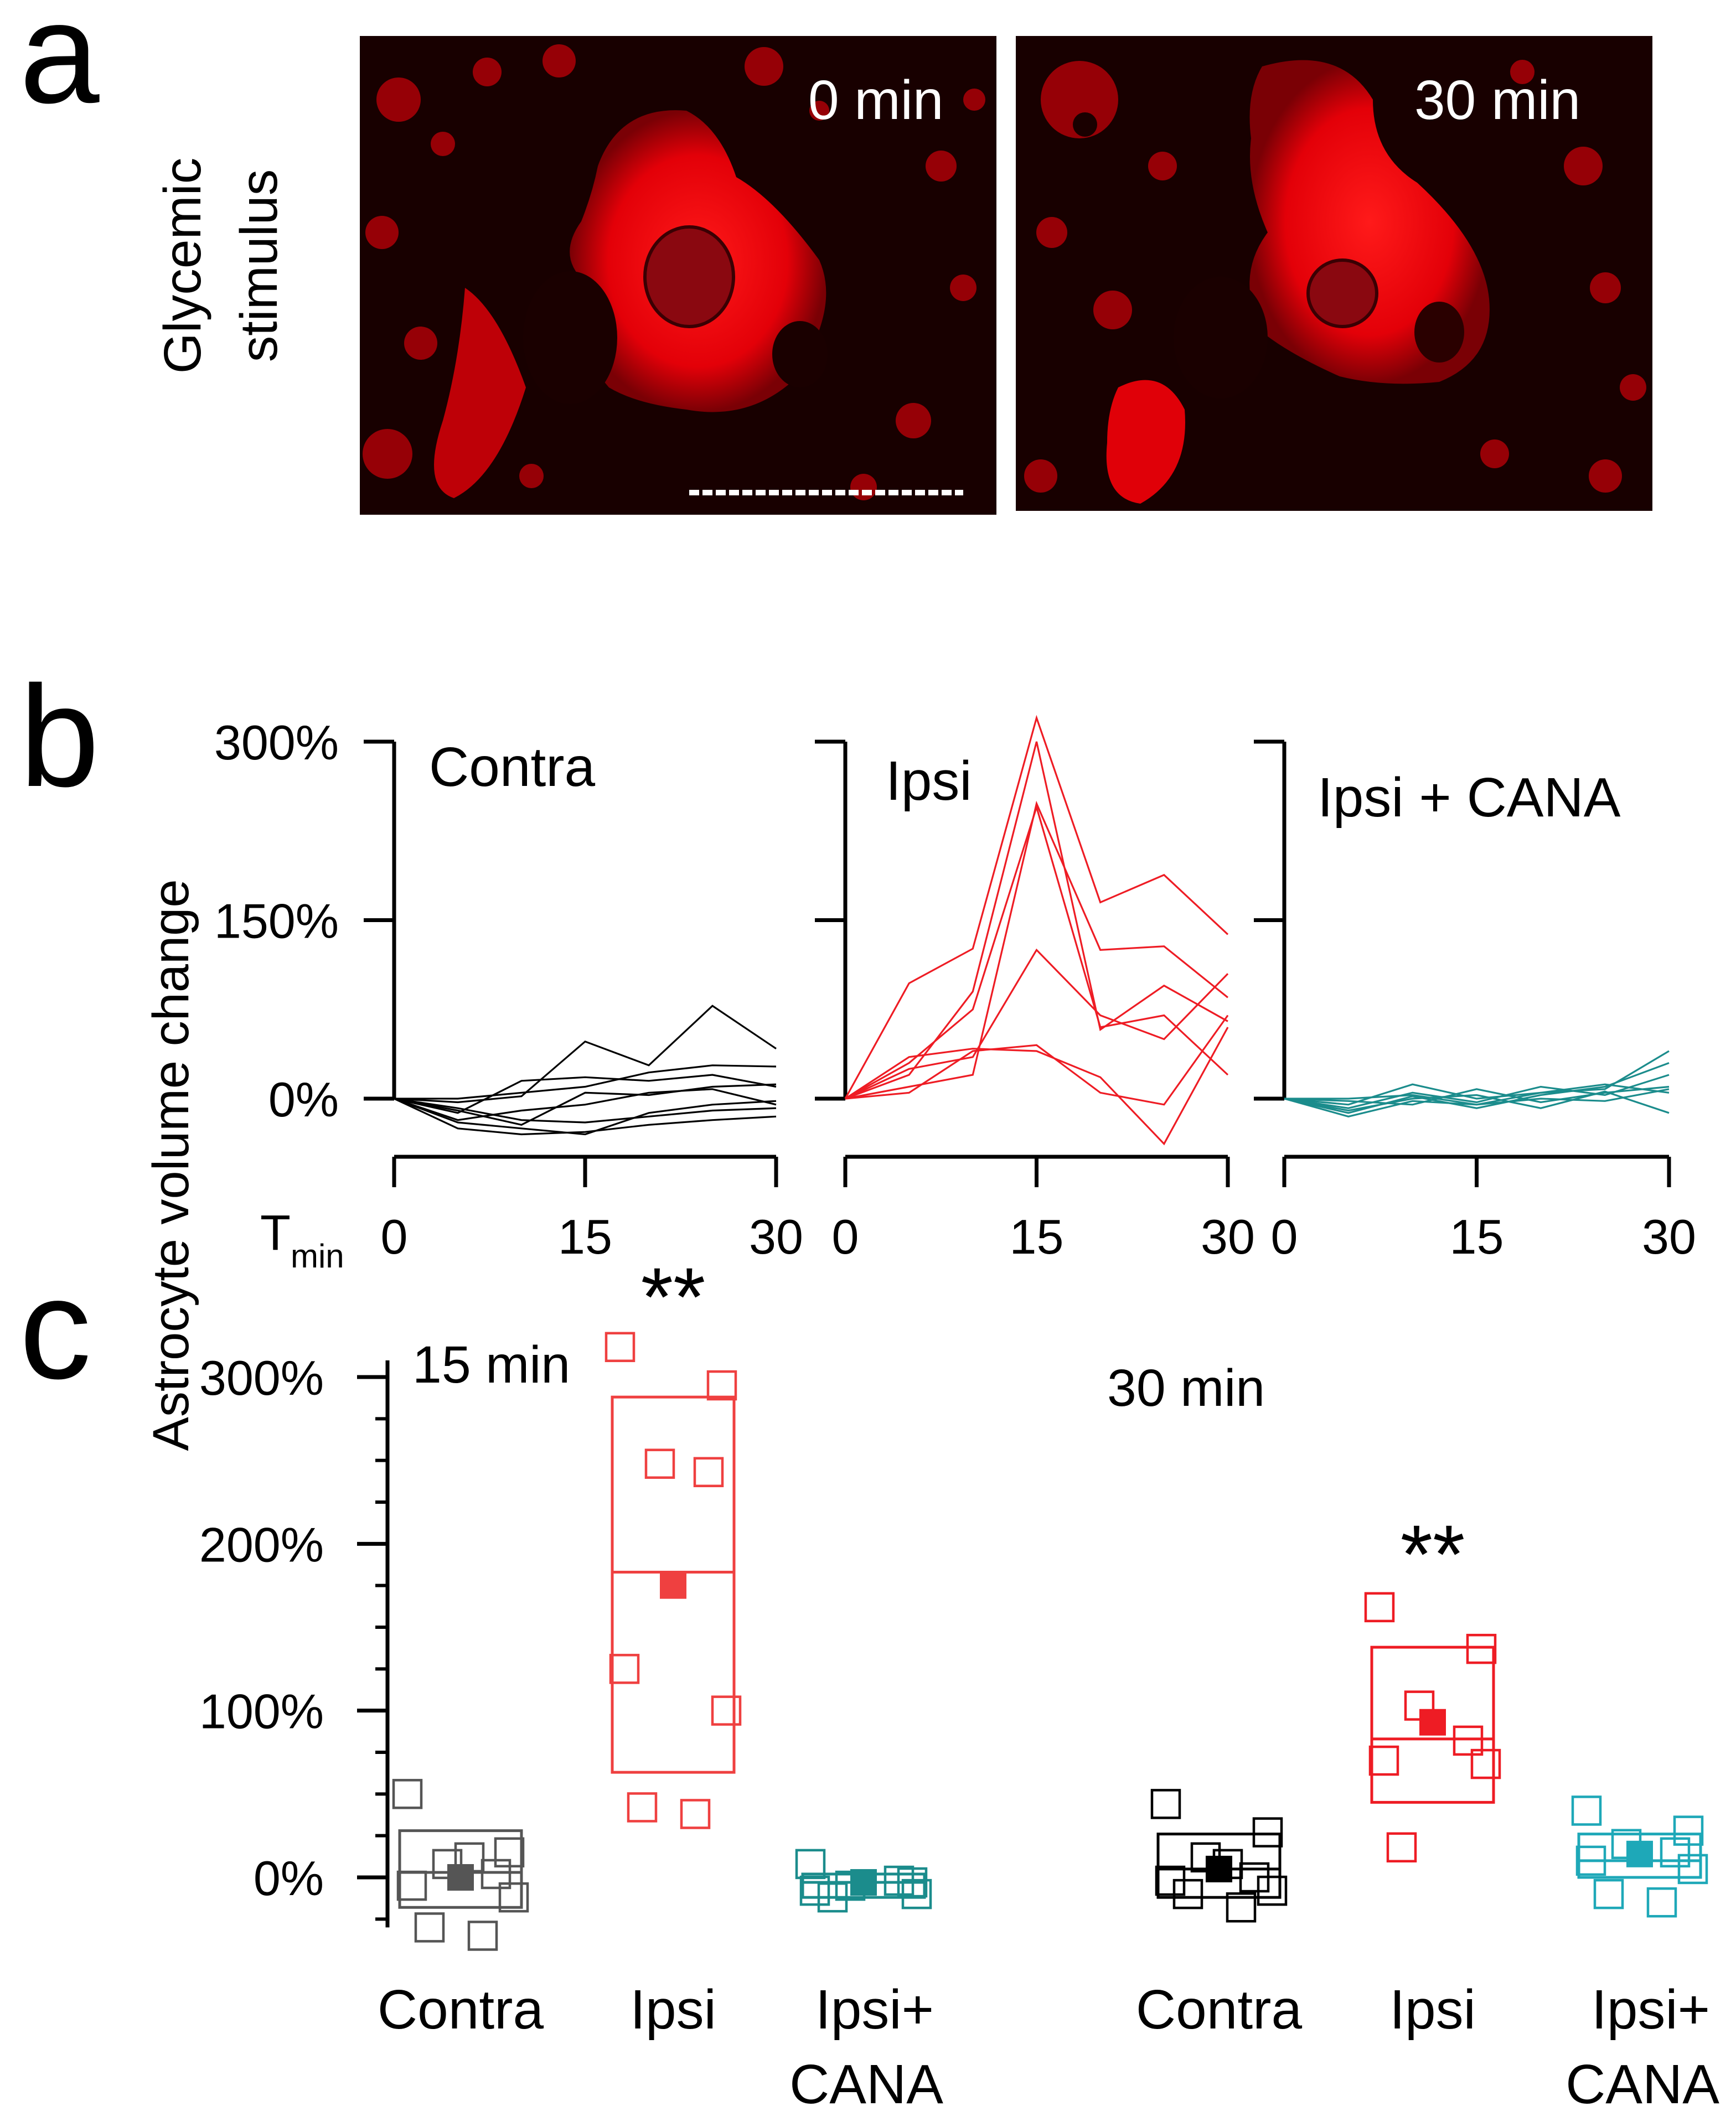 The width and height of the screenshot is (1736, 2127). What do you see at coordinates (689, 276) in the screenshot?
I see `nucleus-0min` at bounding box center [689, 276].